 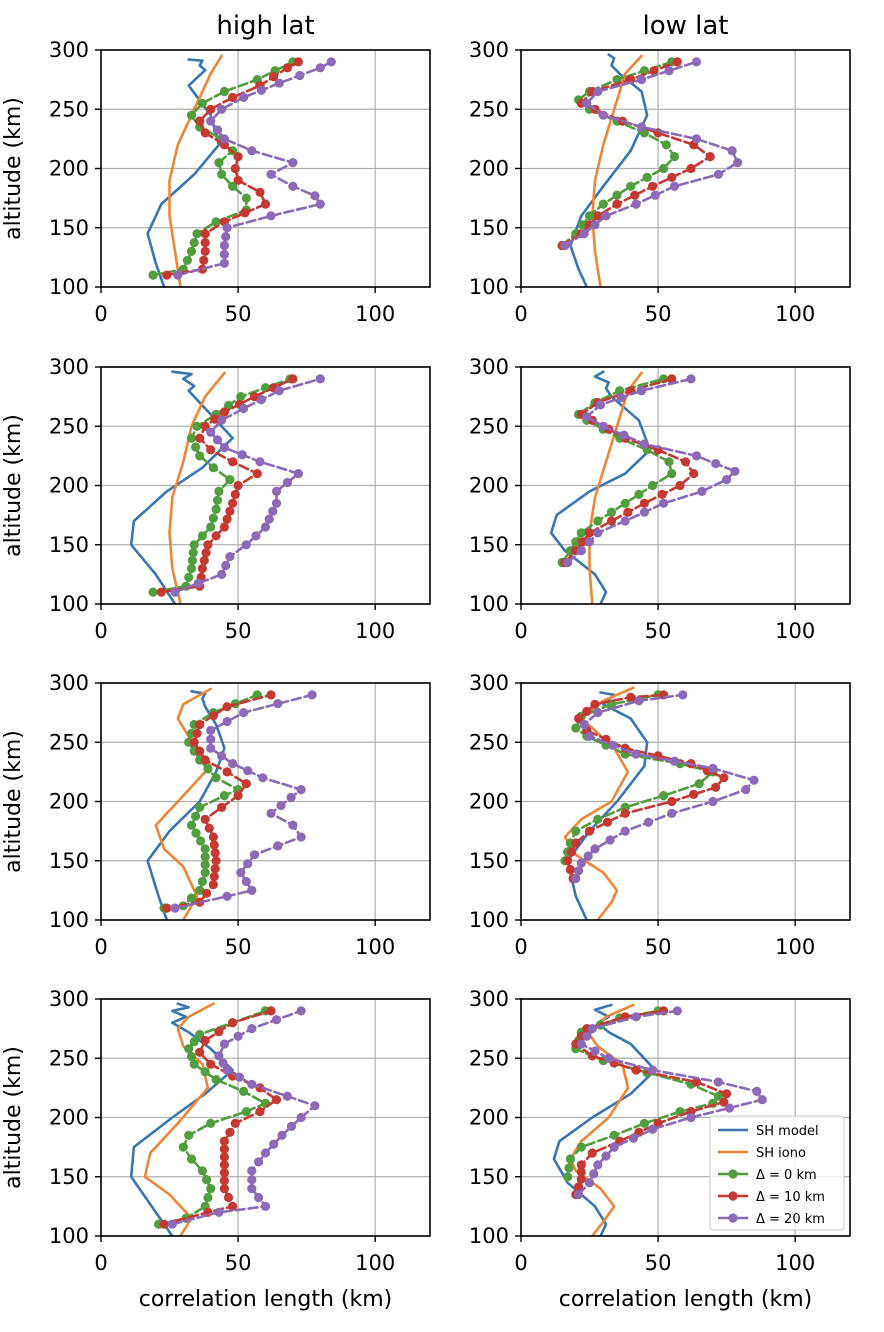 I want to click on x-tick-label: 0, so click(x=100, y=631).